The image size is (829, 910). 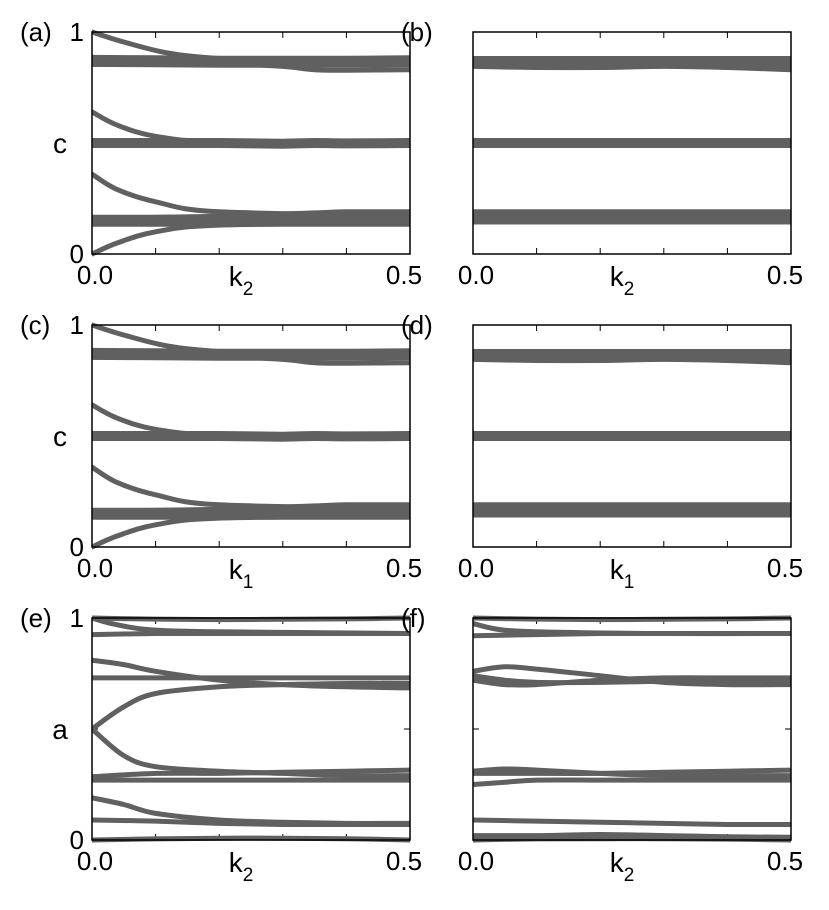 What do you see at coordinates (36, 32) in the screenshot?
I see `panel-label: (a)` at bounding box center [36, 32].